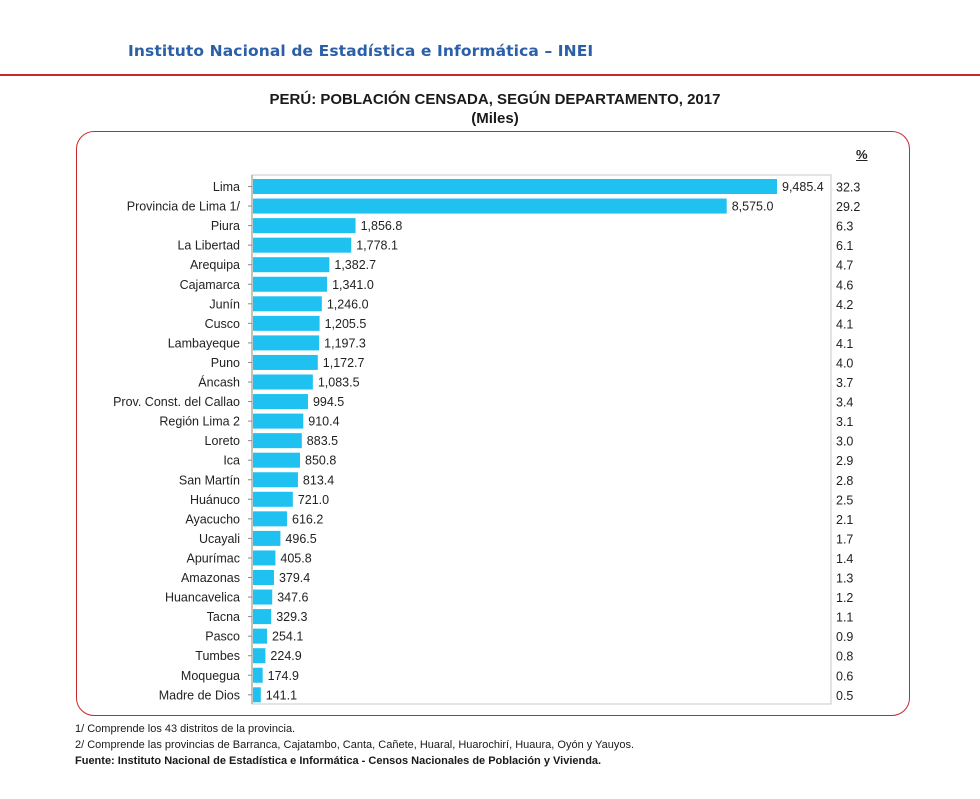 The height and width of the screenshot is (799, 980). I want to click on category-label-pasco: Pasco, so click(222, 637).